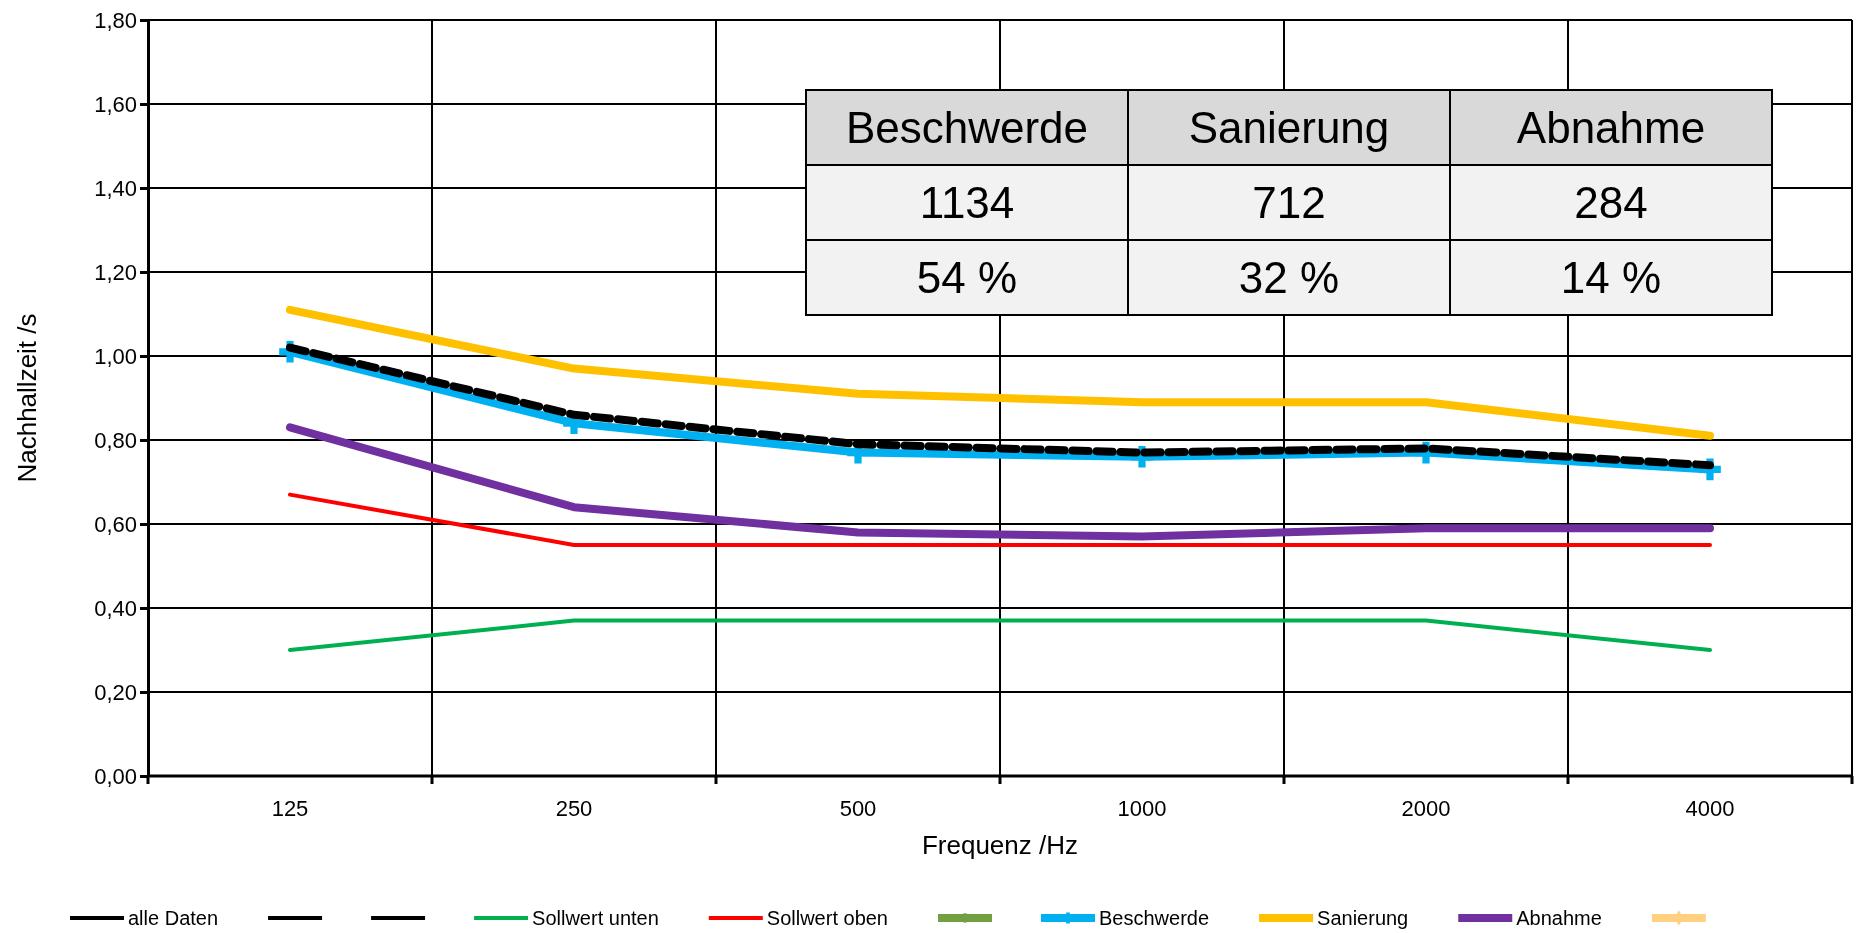  Describe the element at coordinates (1611, 202) in the screenshot. I see `annotation: 284` at that location.